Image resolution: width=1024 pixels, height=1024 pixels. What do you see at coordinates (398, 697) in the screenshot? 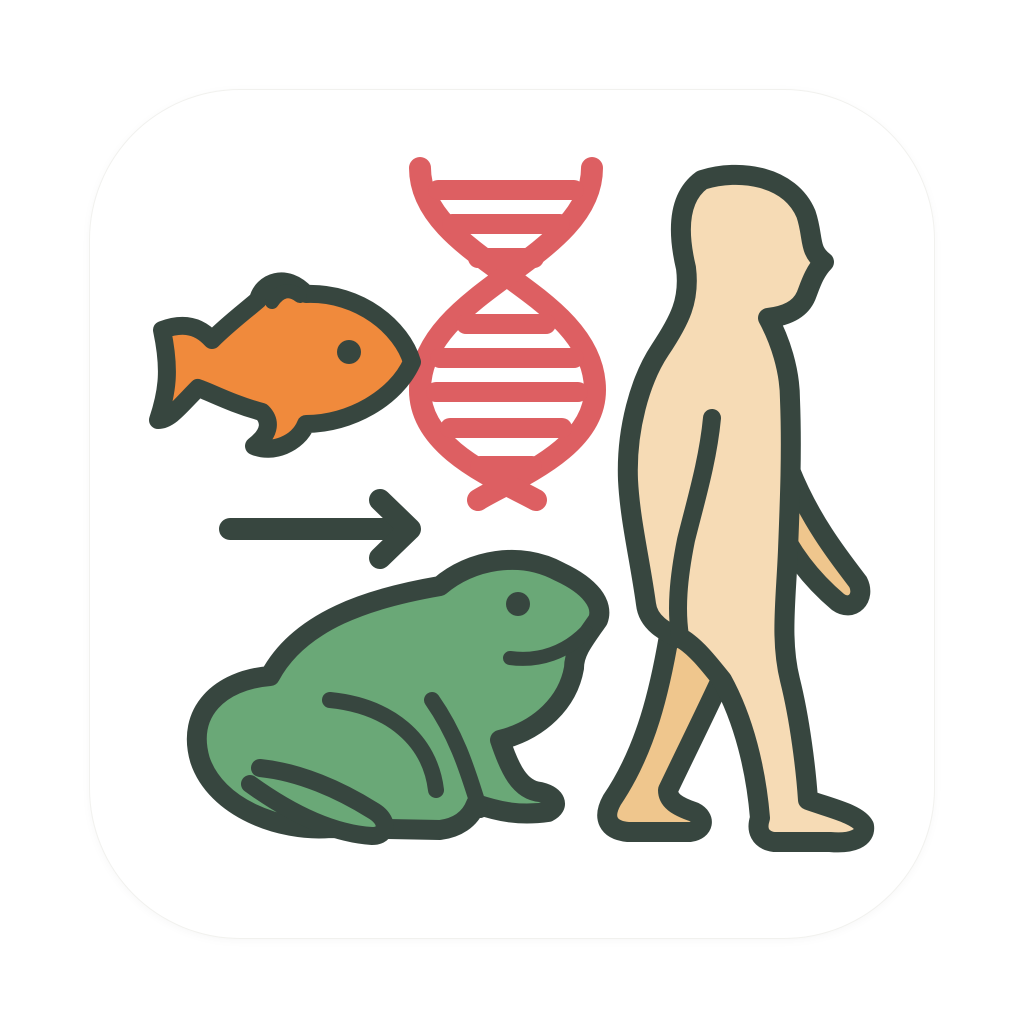
I see `frog-icon` at bounding box center [398, 697].